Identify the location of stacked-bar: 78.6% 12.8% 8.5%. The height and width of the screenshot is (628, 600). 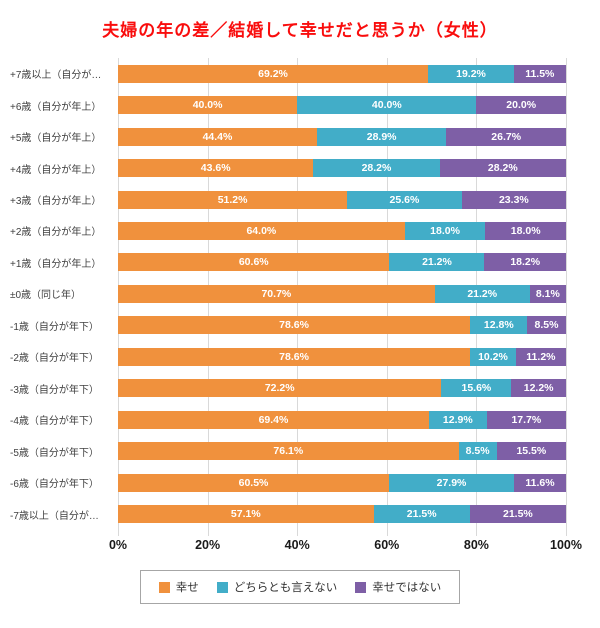
(342, 325).